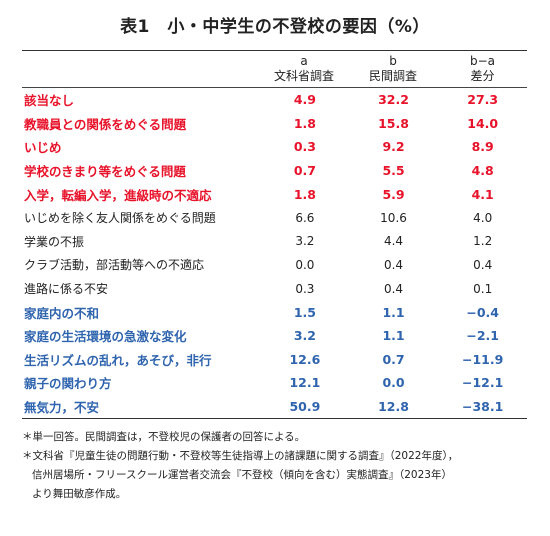 This screenshot has width=550, height=536. Describe the element at coordinates (305, 407) in the screenshot. I see `row-value-a: 50.9` at that location.